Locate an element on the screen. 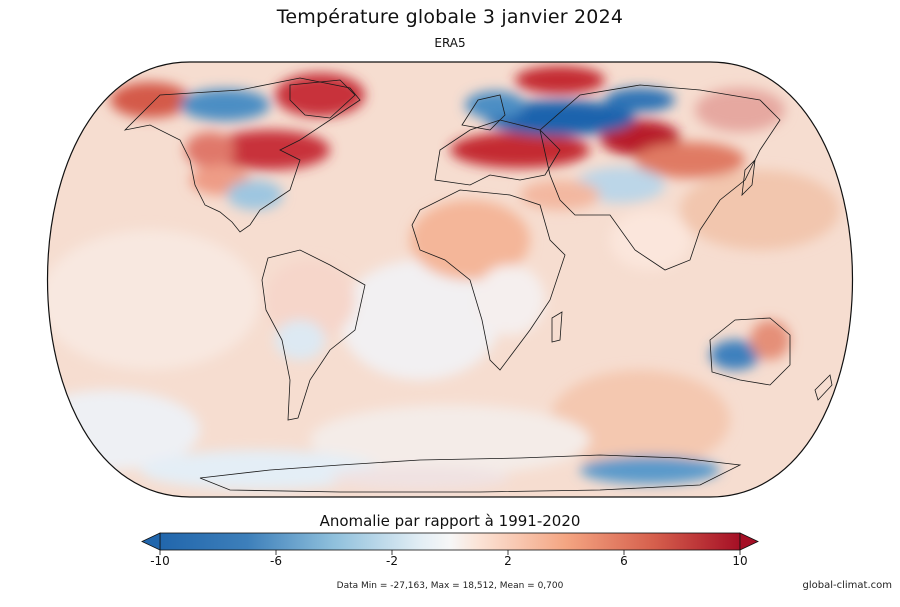 The height and width of the screenshot is (607, 900). australia-outline is located at coordinates (750, 351).